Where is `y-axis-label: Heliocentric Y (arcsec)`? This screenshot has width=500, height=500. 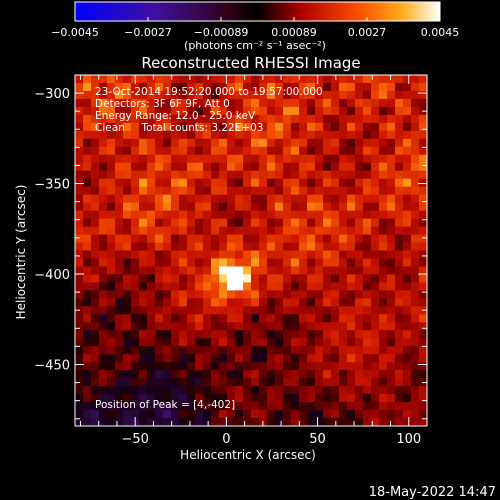 y-axis-label: Heliocentric Y (arcsec) is located at coordinates (21, 252).